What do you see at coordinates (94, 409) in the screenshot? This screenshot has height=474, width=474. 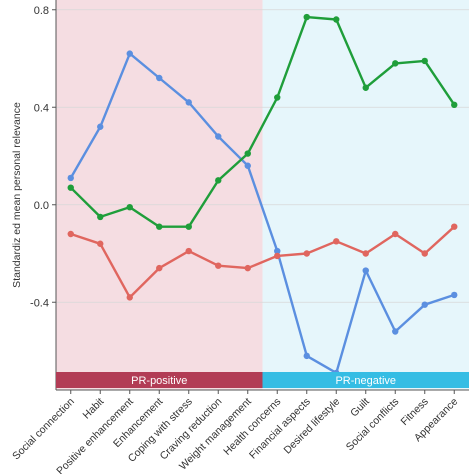 I see `x-tick-label: Habit` at bounding box center [94, 409].